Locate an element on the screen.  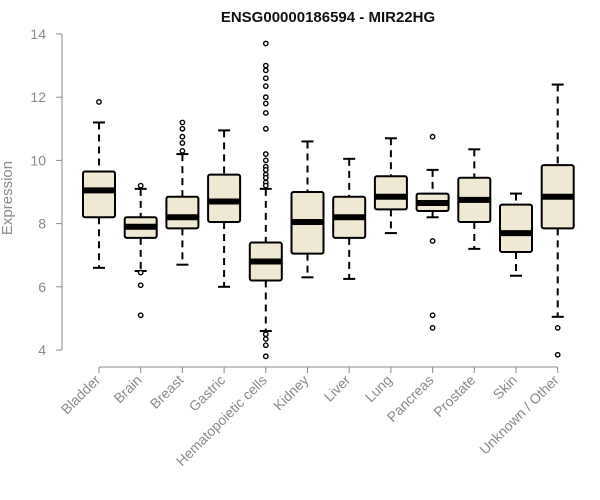
x-tick-label: Liver is located at coordinates (337, 388).